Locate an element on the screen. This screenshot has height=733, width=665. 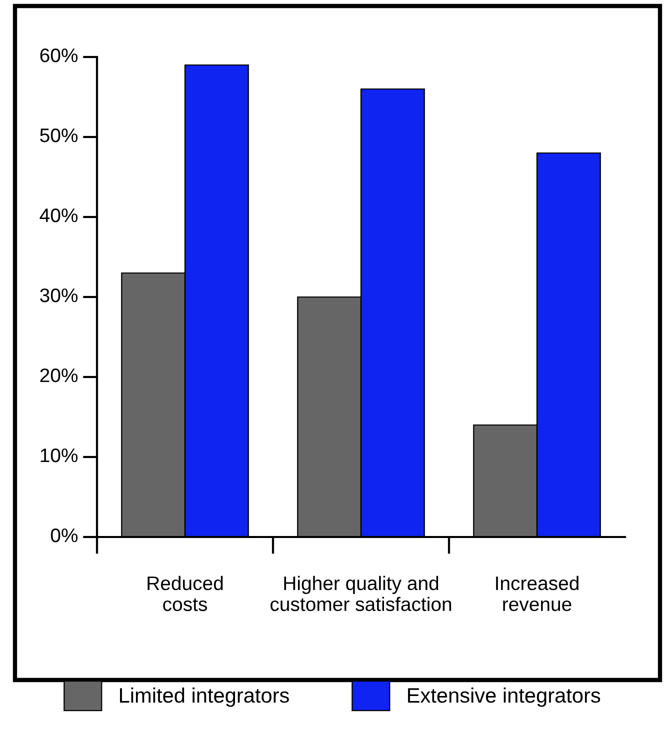
legend-label: Extensive integrators is located at coordinates (504, 697).